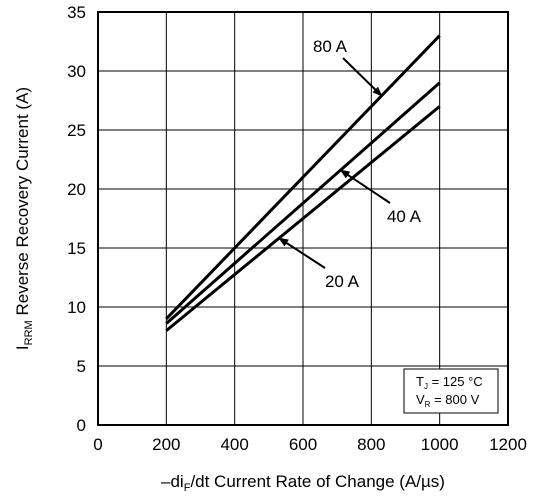  What do you see at coordinates (187, 488) in the screenshot?
I see `x-axis-title-subscript: F` at bounding box center [187, 488].